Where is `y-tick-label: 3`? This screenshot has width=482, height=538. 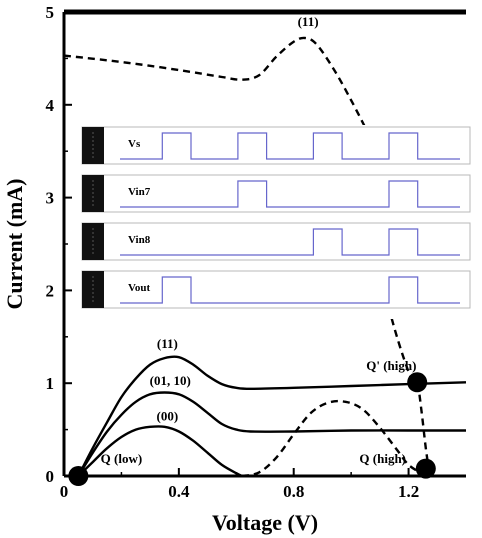
y-tick-label: 3 is located at coordinates (50, 198).